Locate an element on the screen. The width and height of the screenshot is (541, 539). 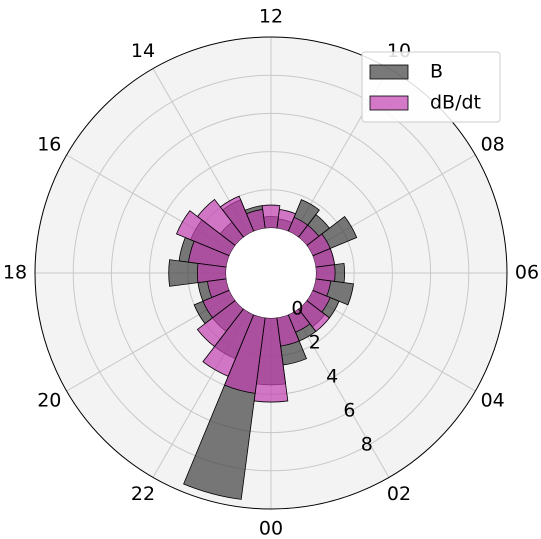
theta-tick-label: 02 is located at coordinates (399, 494).